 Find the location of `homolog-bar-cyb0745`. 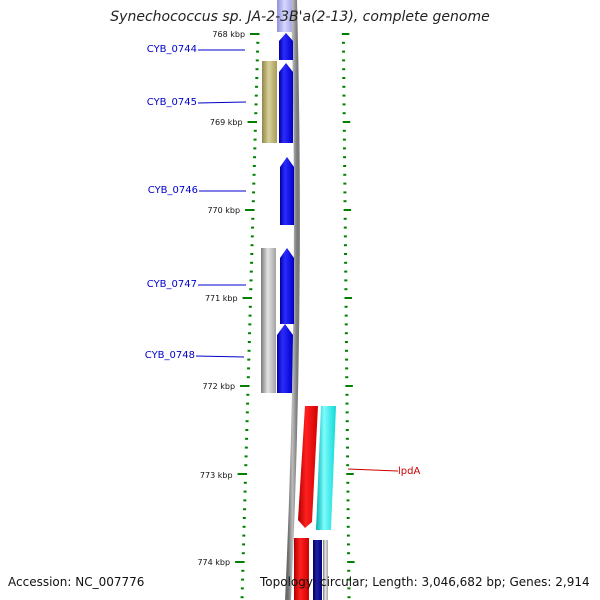

homolog-bar-cyb0745 is located at coordinates (269, 102).